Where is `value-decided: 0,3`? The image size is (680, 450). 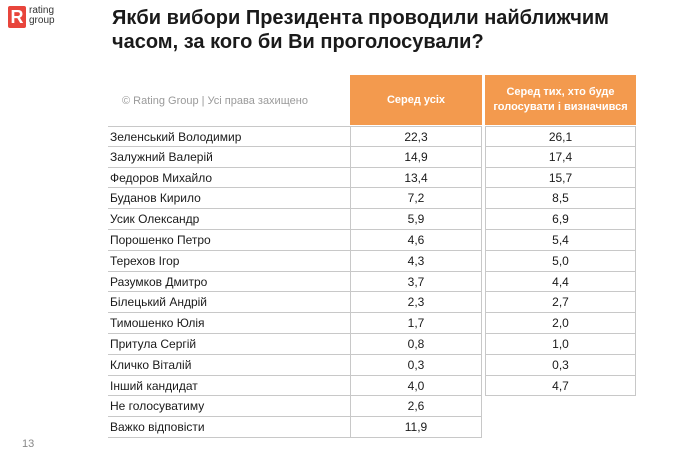 value-decided: 0,3 is located at coordinates (560, 365).